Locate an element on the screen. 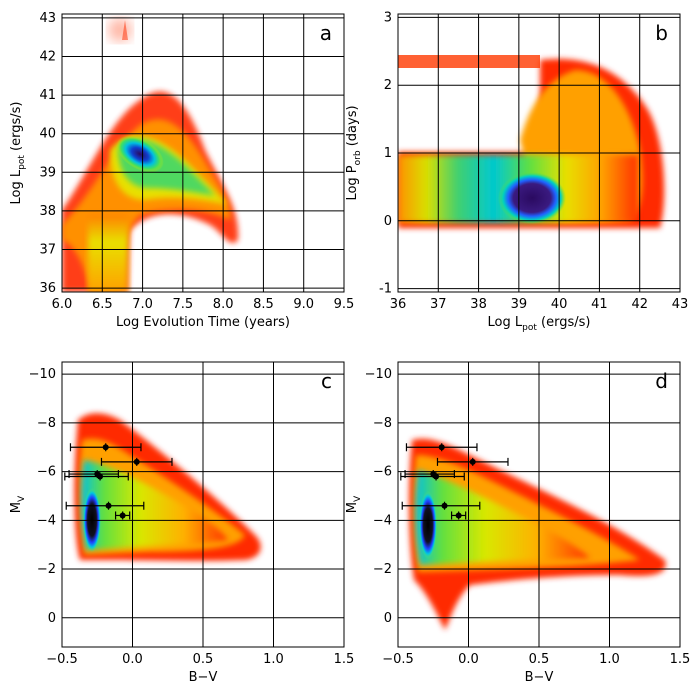  y-tick-label: 1 is located at coordinates (388, 153).